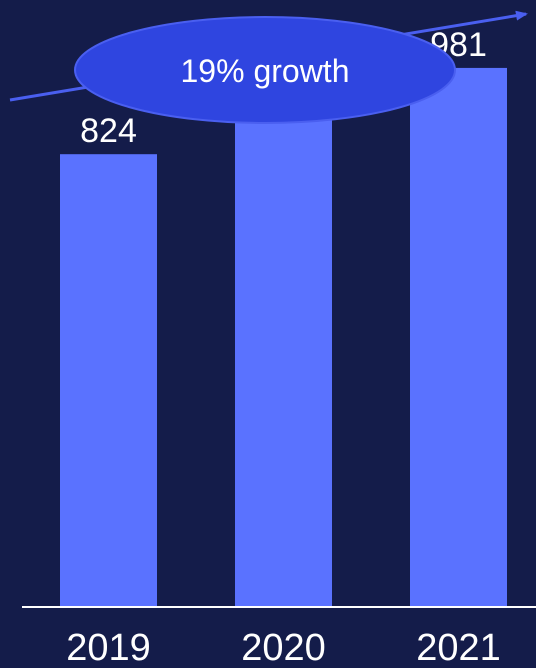 This screenshot has height=668, width=536. Describe the element at coordinates (458, 337) in the screenshot. I see `bar-2021` at that location.